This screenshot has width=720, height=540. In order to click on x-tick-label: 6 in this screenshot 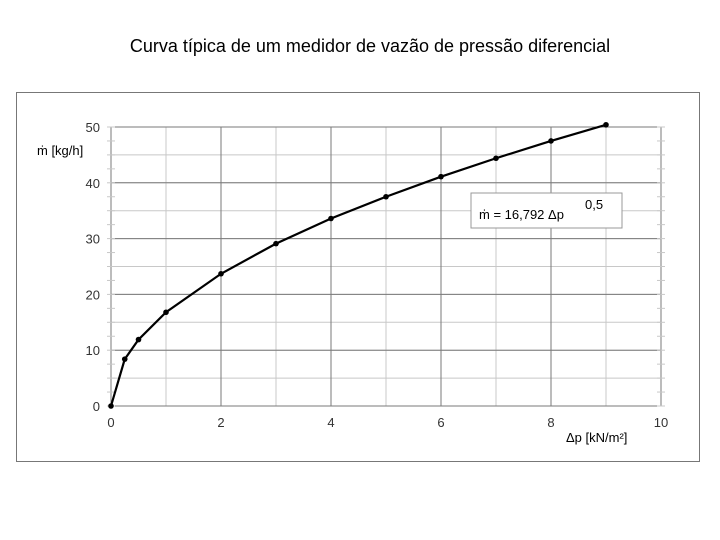, I will do `click(440, 422)`.